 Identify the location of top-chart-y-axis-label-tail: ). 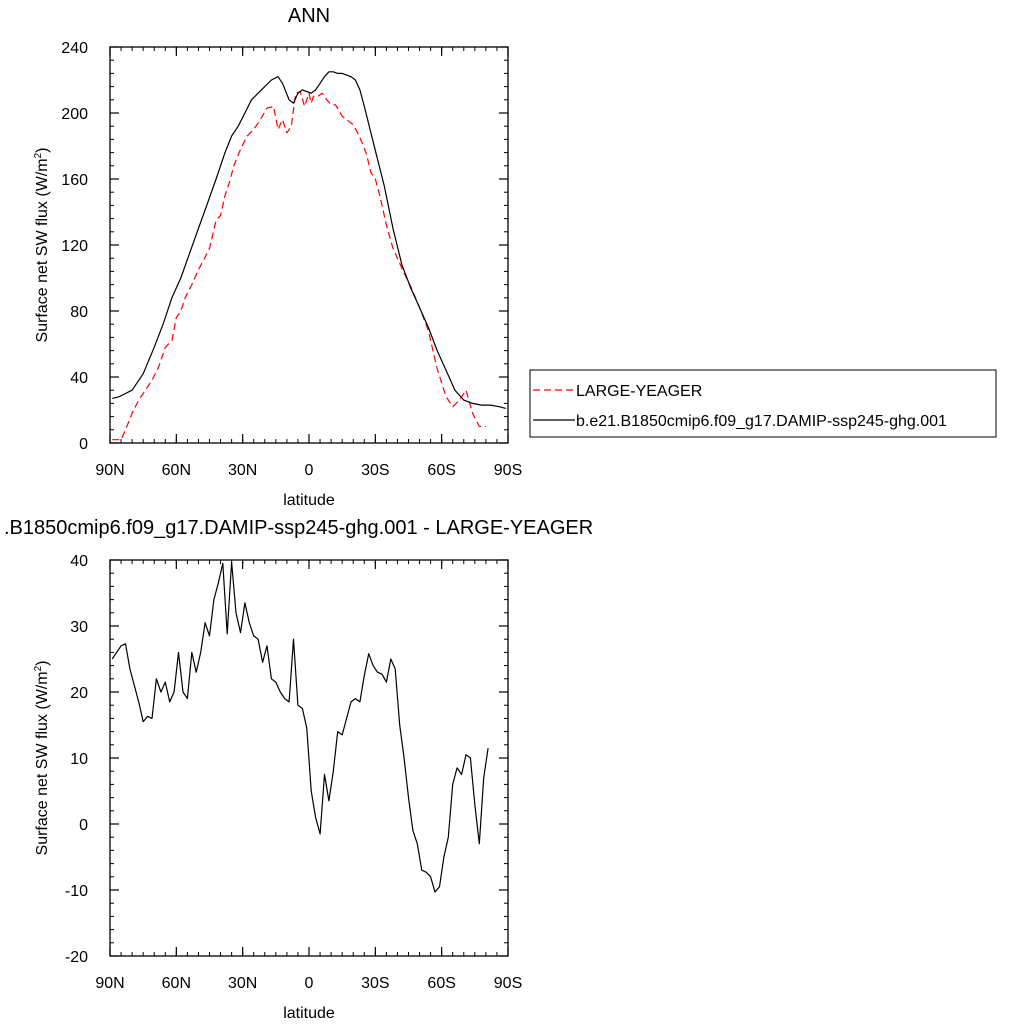
(42, 150).